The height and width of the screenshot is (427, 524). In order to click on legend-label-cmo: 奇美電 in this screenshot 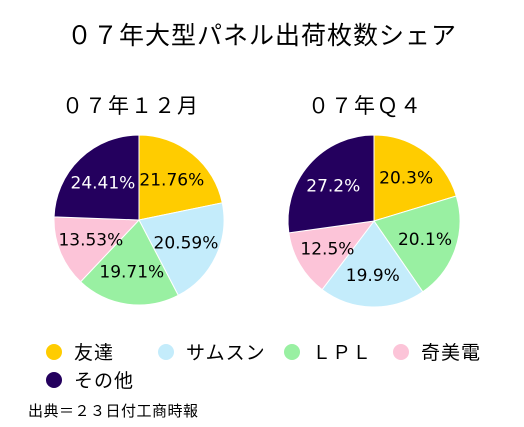, I will do `click(451, 353)`.